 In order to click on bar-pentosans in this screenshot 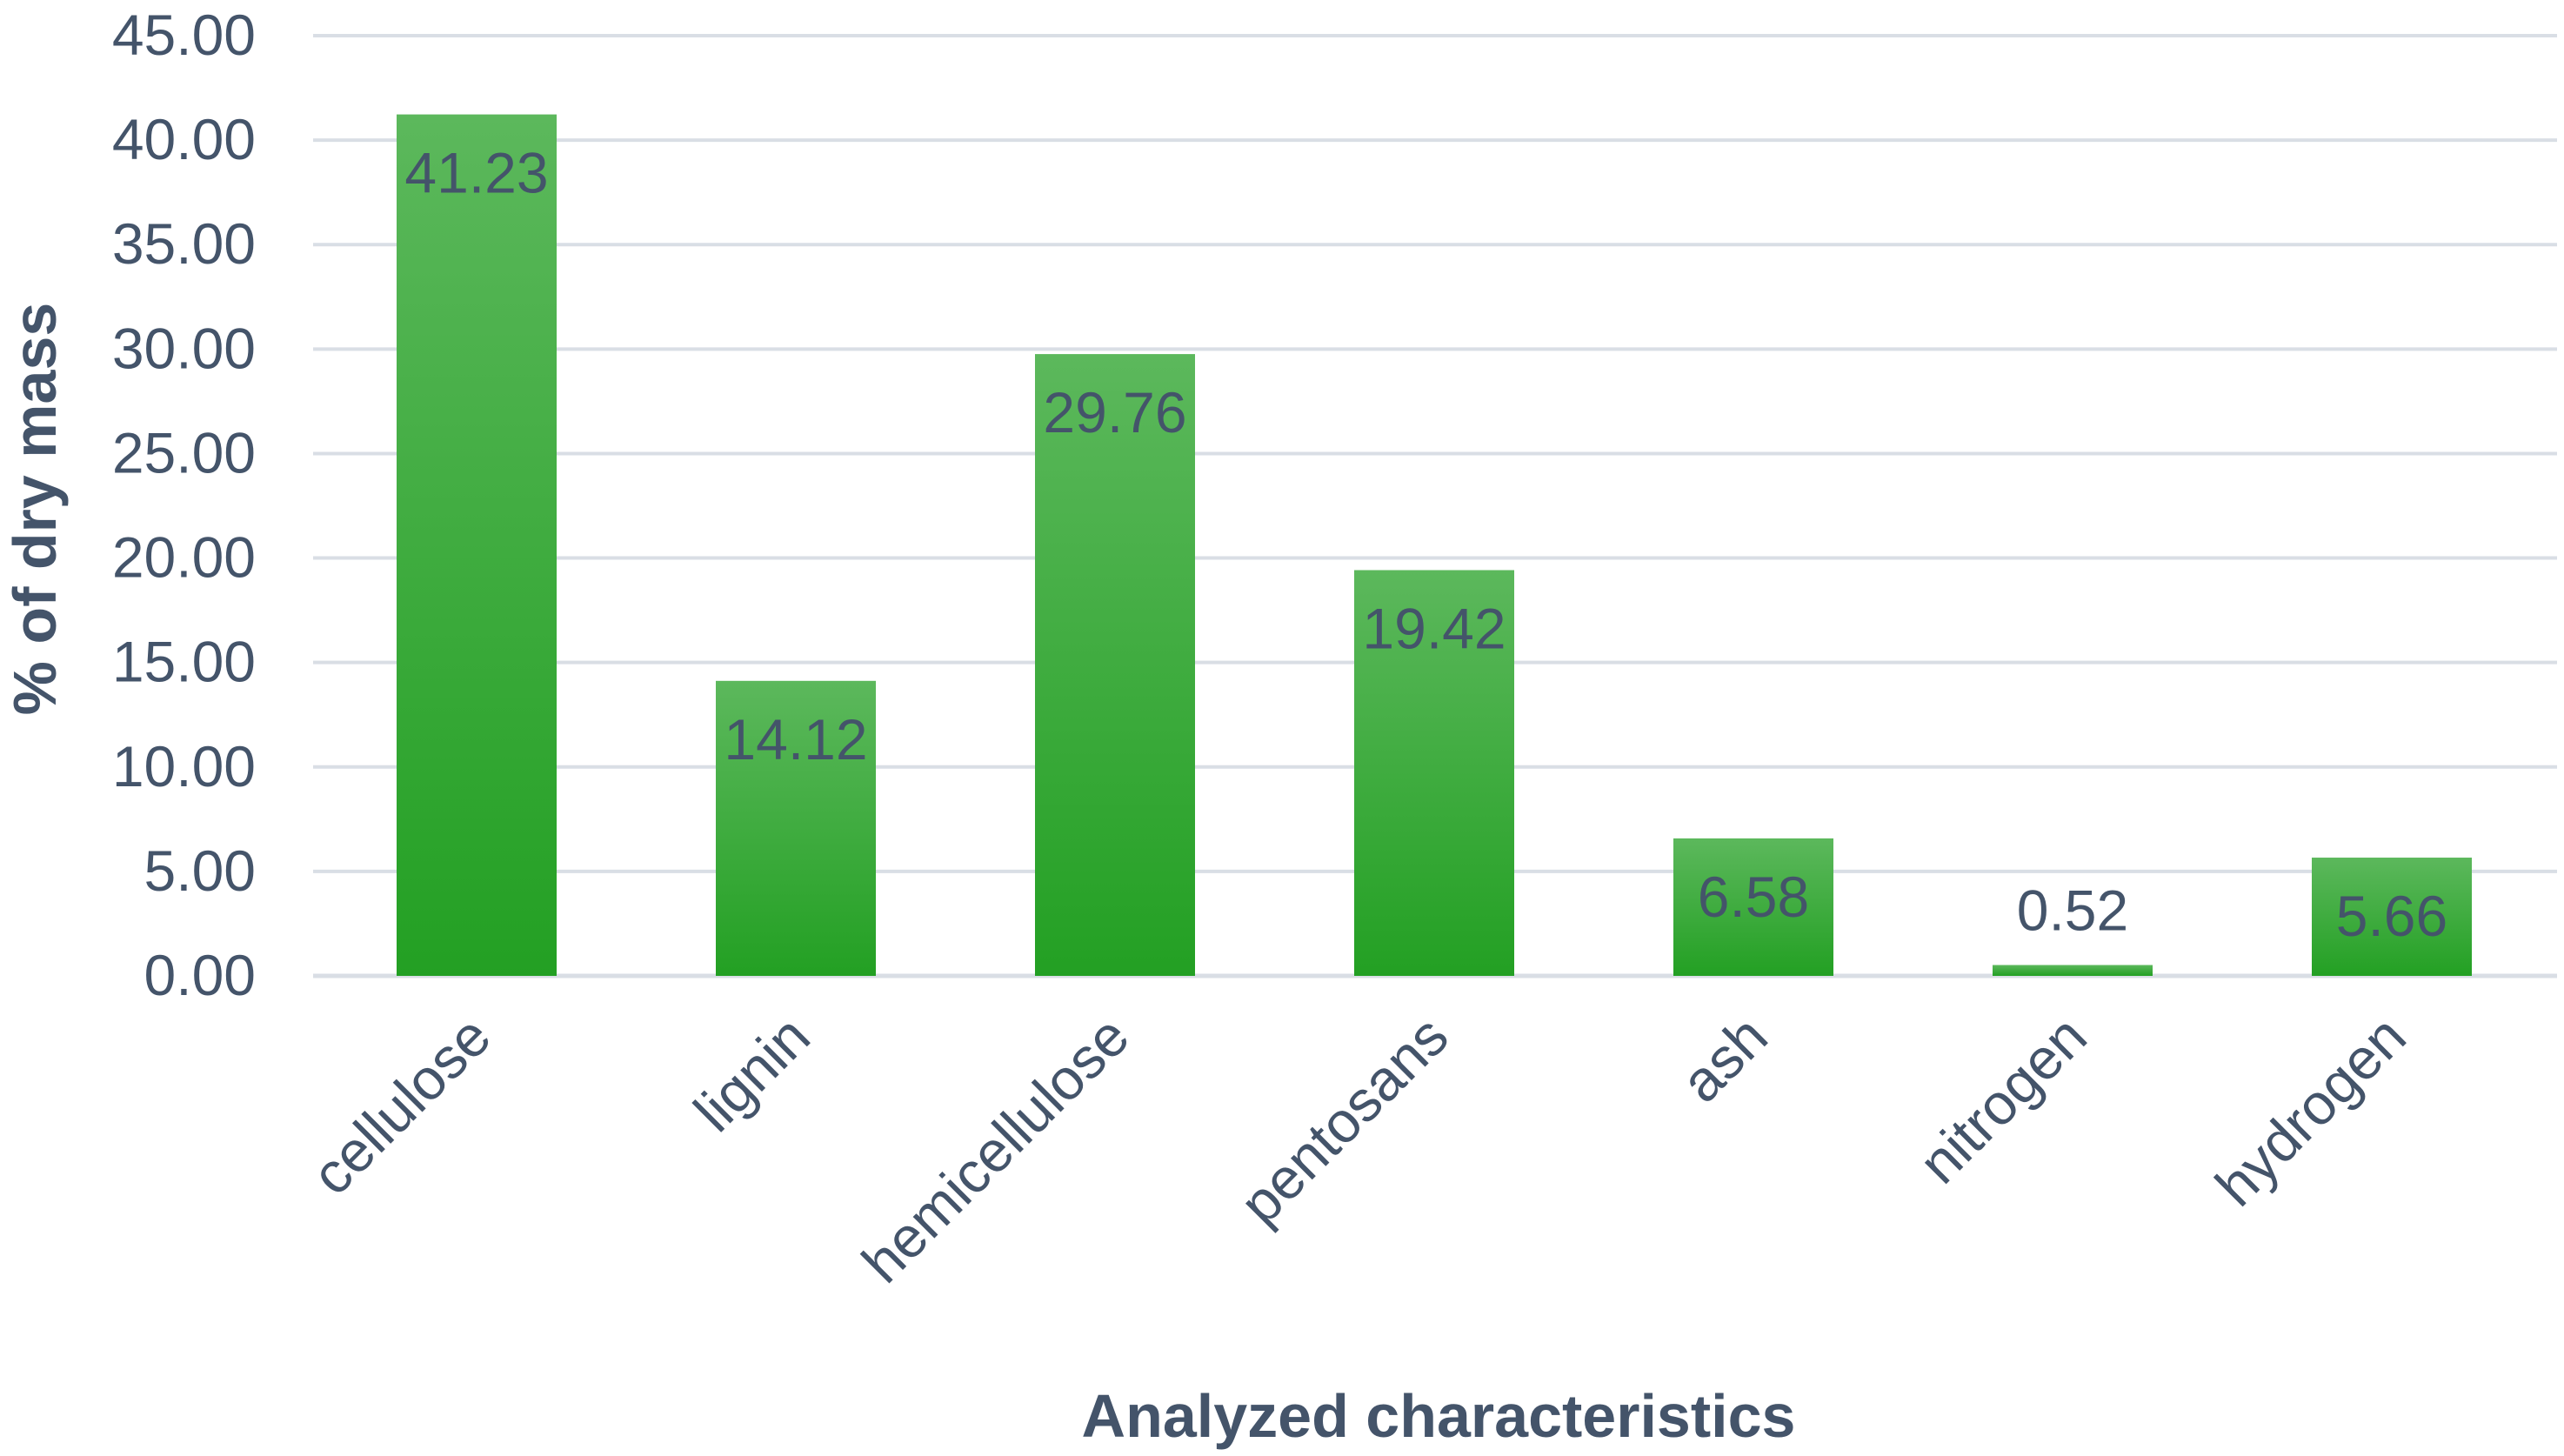, I will do `click(1434, 773)`.